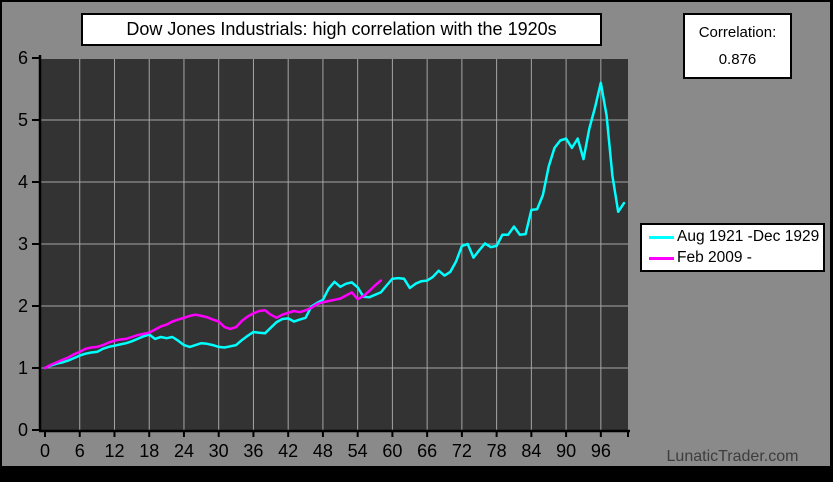 This screenshot has width=833, height=482. Describe the element at coordinates (322, 451) in the screenshot. I see `x-tick-label: 48` at that location.